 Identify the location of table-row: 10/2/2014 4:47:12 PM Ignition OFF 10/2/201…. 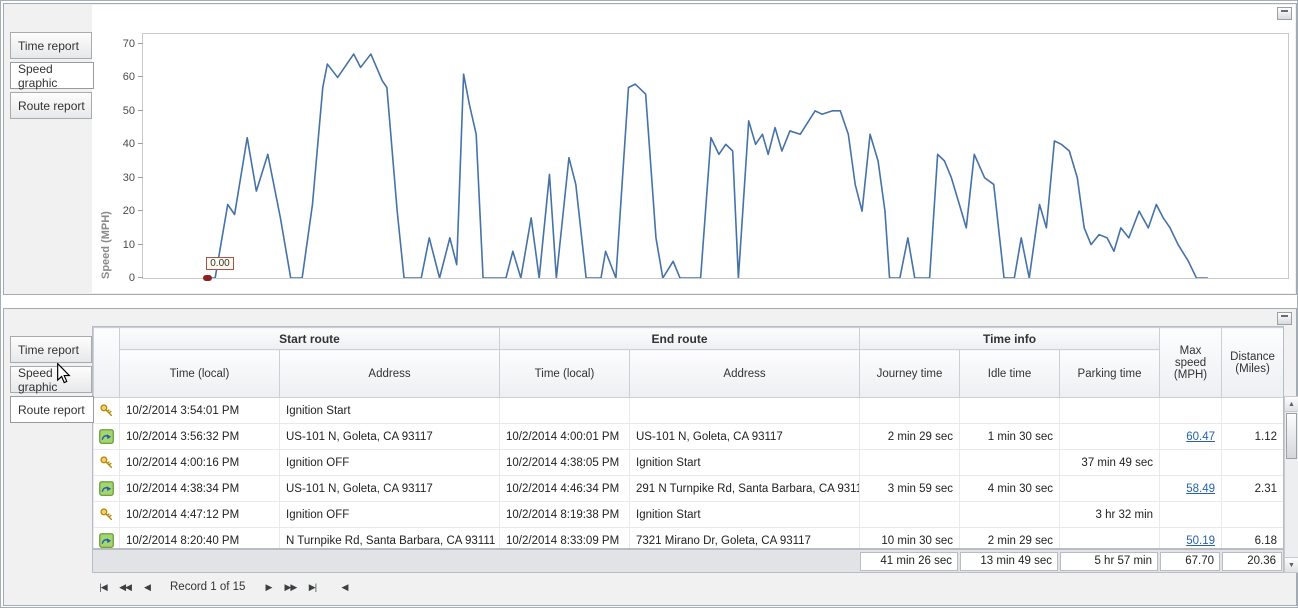
(688, 514).